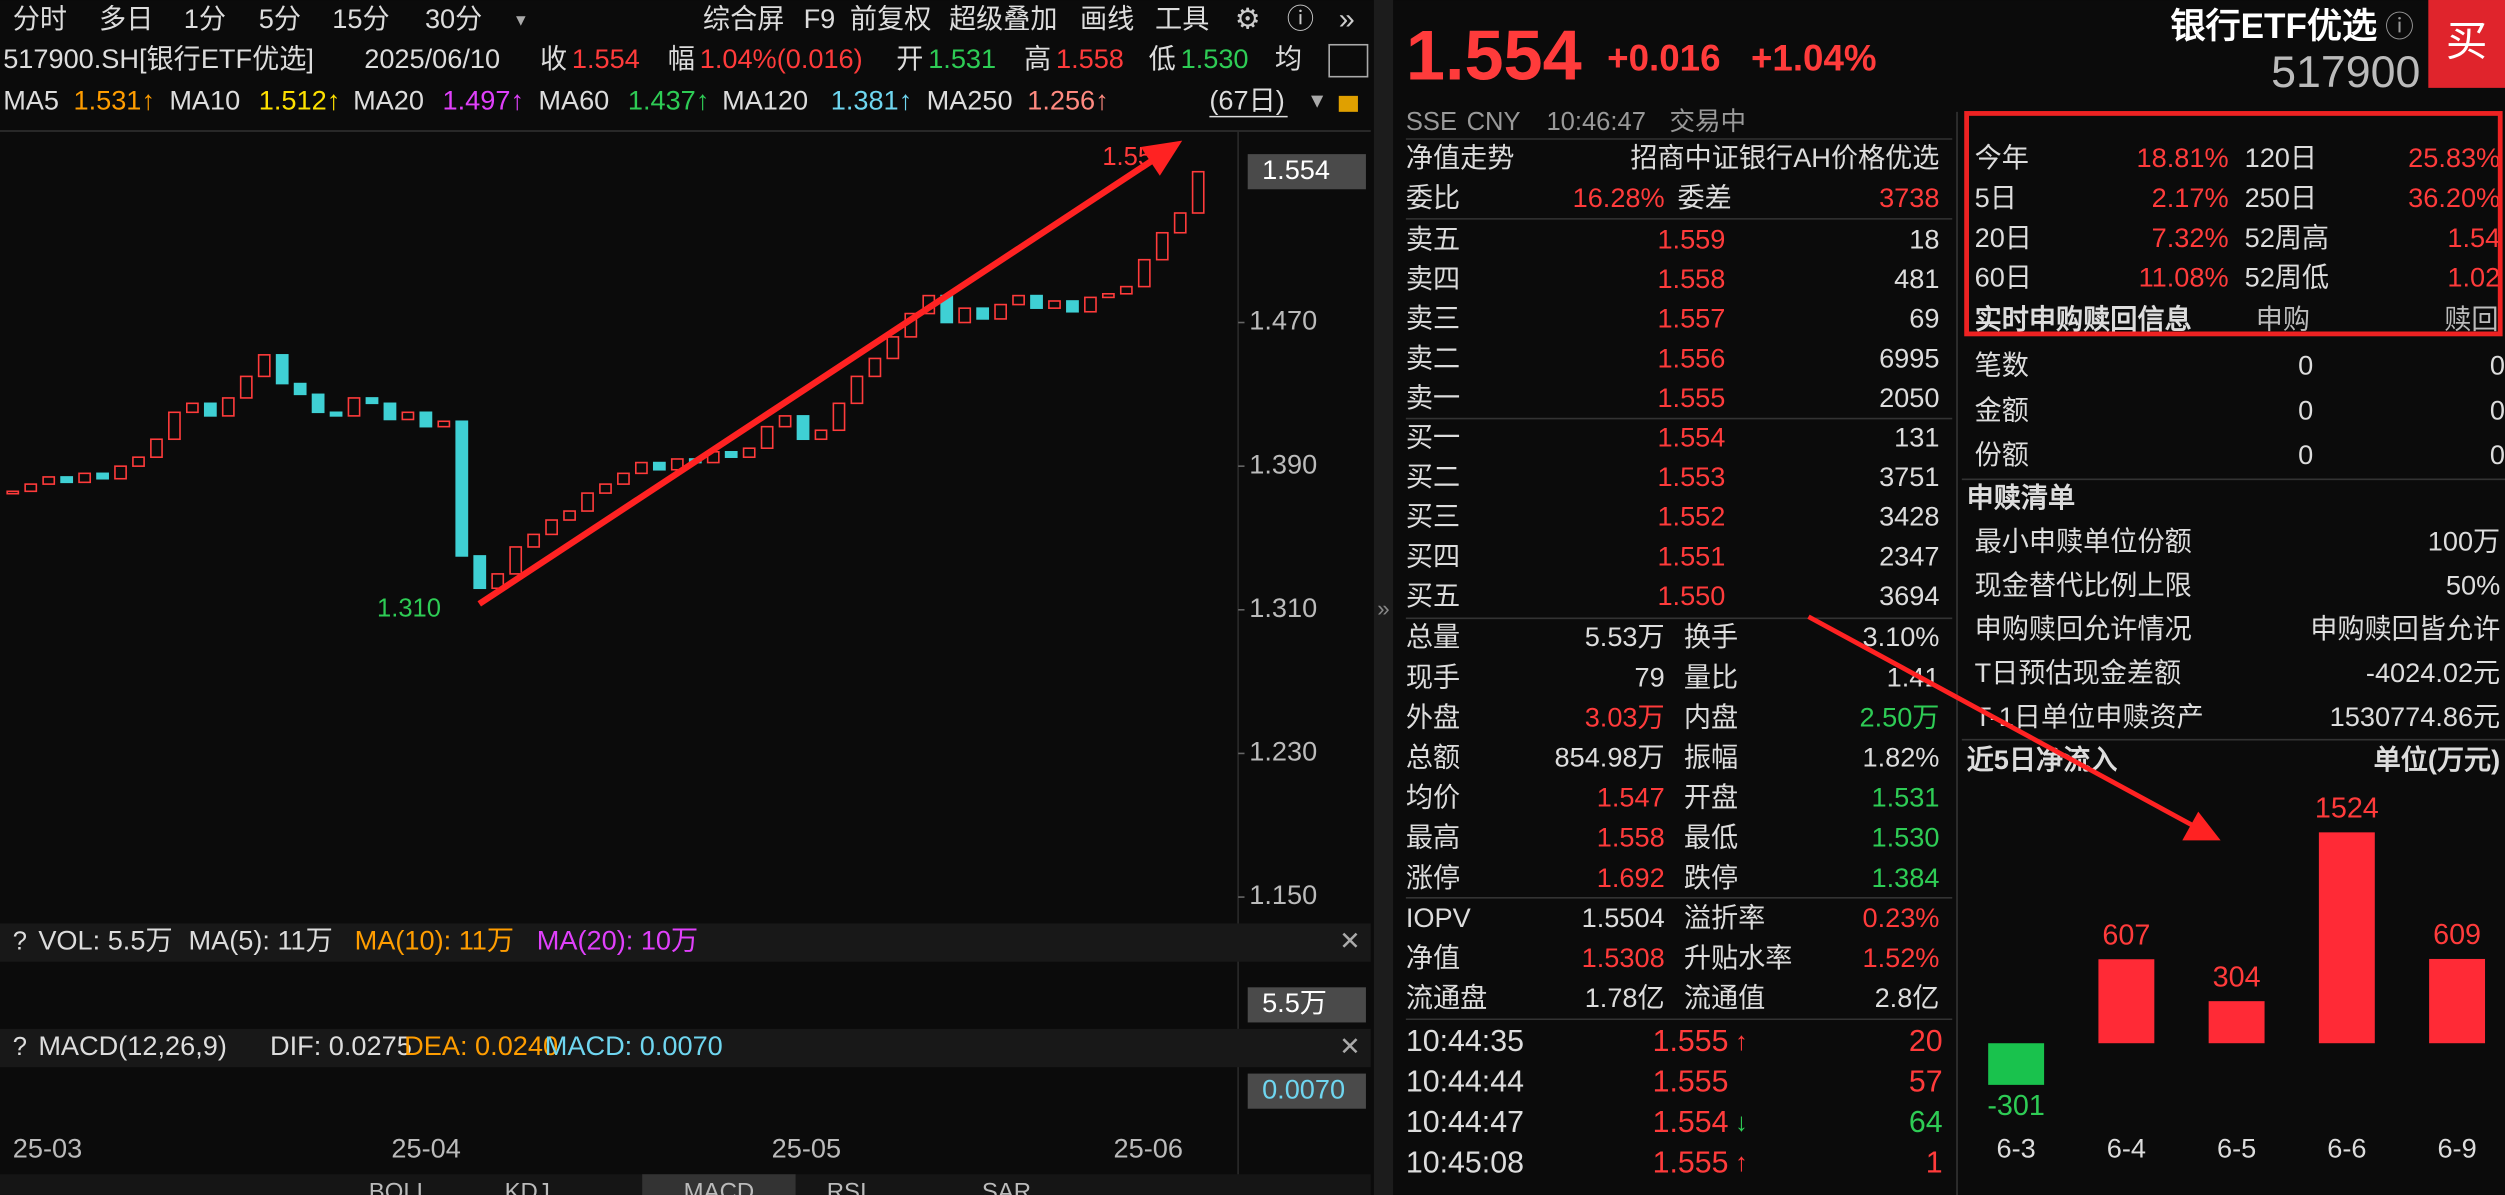 The image size is (2505, 1195). Describe the element at coordinates (1348, 103) in the screenshot. I see `lock-icon` at that location.